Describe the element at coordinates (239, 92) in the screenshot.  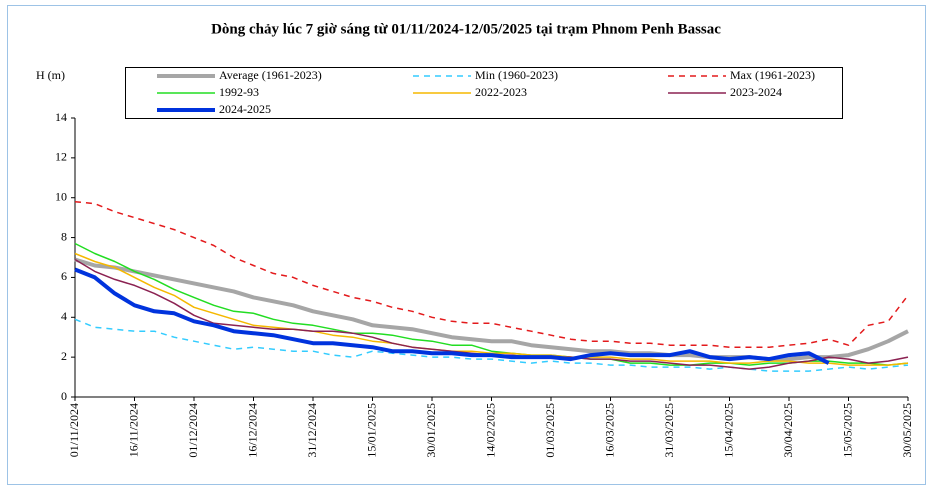
I see `legend-label: 1992-93` at that location.